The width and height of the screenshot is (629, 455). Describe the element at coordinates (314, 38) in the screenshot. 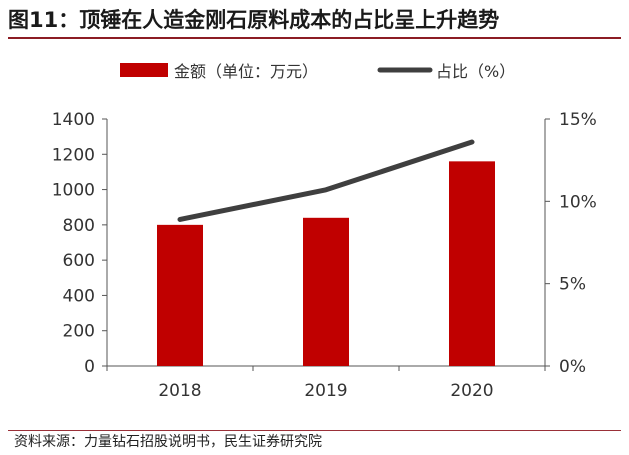

I see `title-divider` at that location.